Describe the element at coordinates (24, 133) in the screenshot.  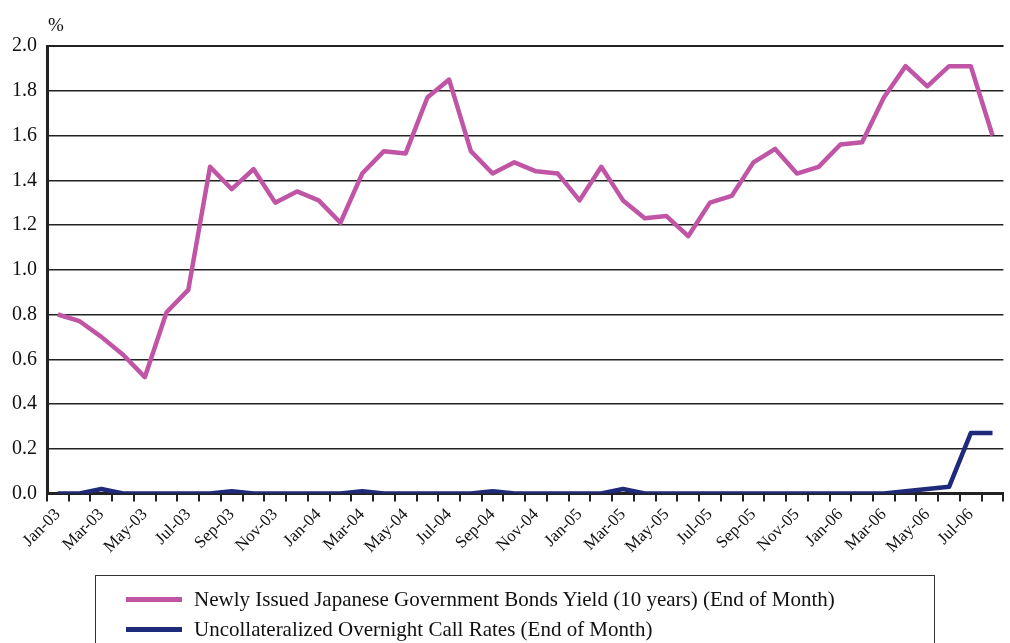
I see `y-tick-label: 1.6` at that location.